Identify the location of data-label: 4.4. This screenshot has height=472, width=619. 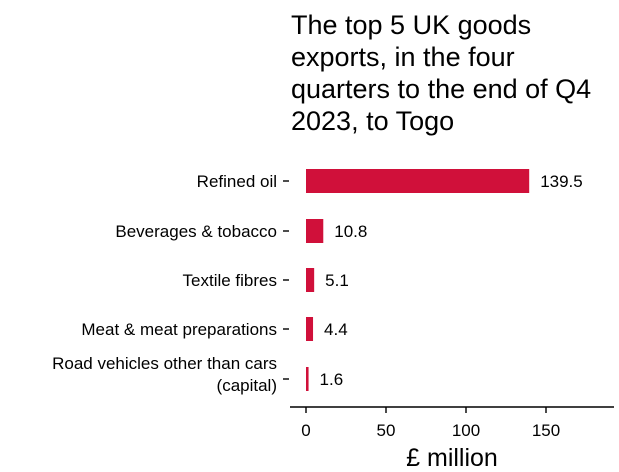
(336, 329).